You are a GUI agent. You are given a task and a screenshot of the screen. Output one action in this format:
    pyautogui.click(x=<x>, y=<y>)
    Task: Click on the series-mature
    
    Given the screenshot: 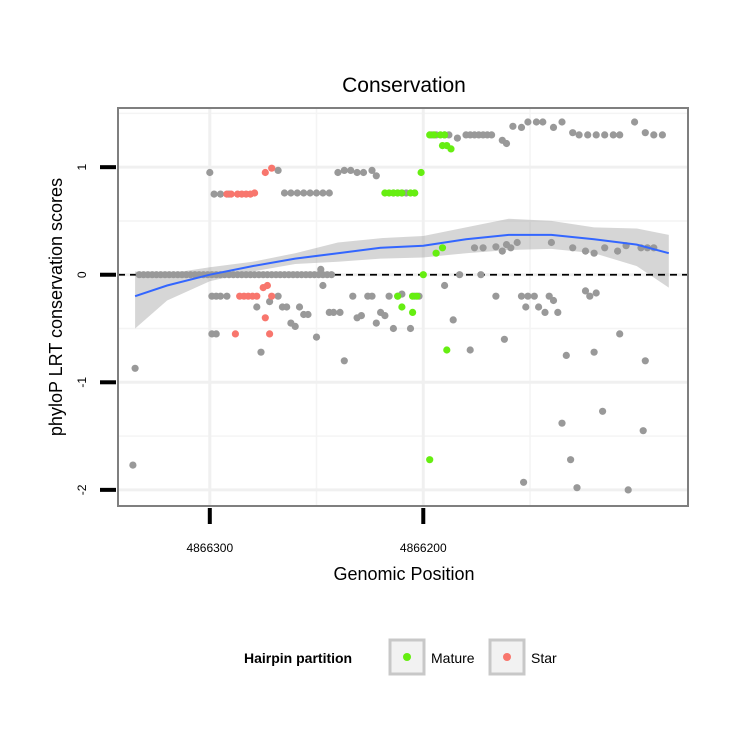 What is the action you would take?
    pyautogui.click(x=418, y=297)
    